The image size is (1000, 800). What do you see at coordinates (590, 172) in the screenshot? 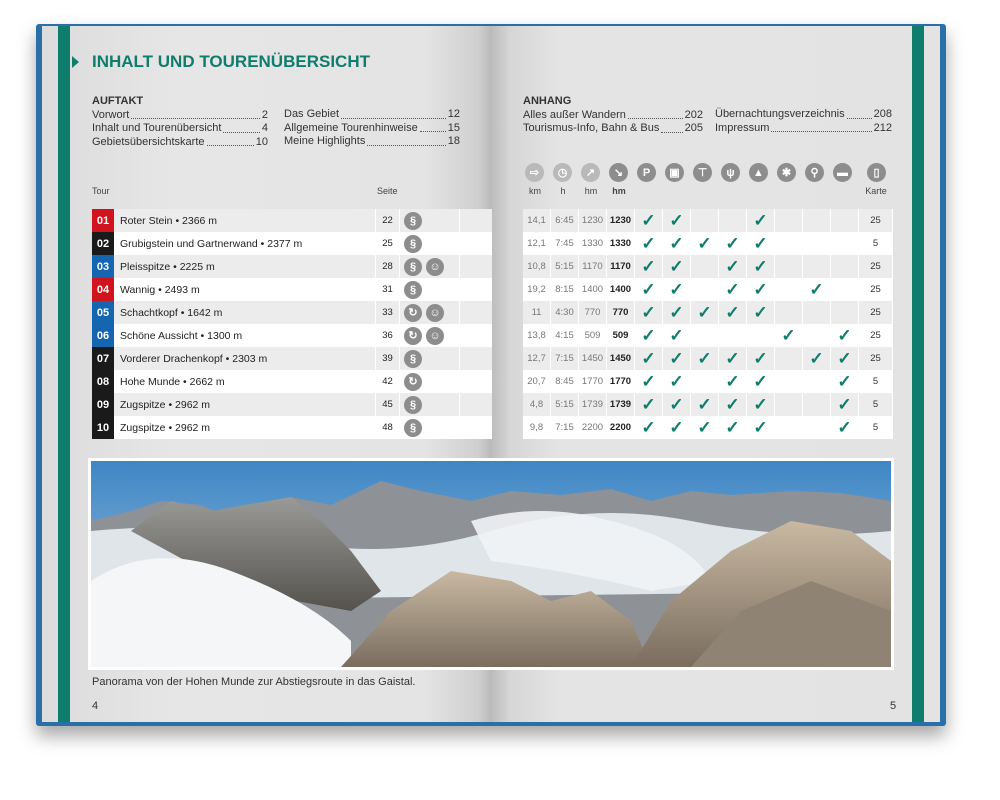
I see `ascent-icon: ↗` at bounding box center [590, 172].